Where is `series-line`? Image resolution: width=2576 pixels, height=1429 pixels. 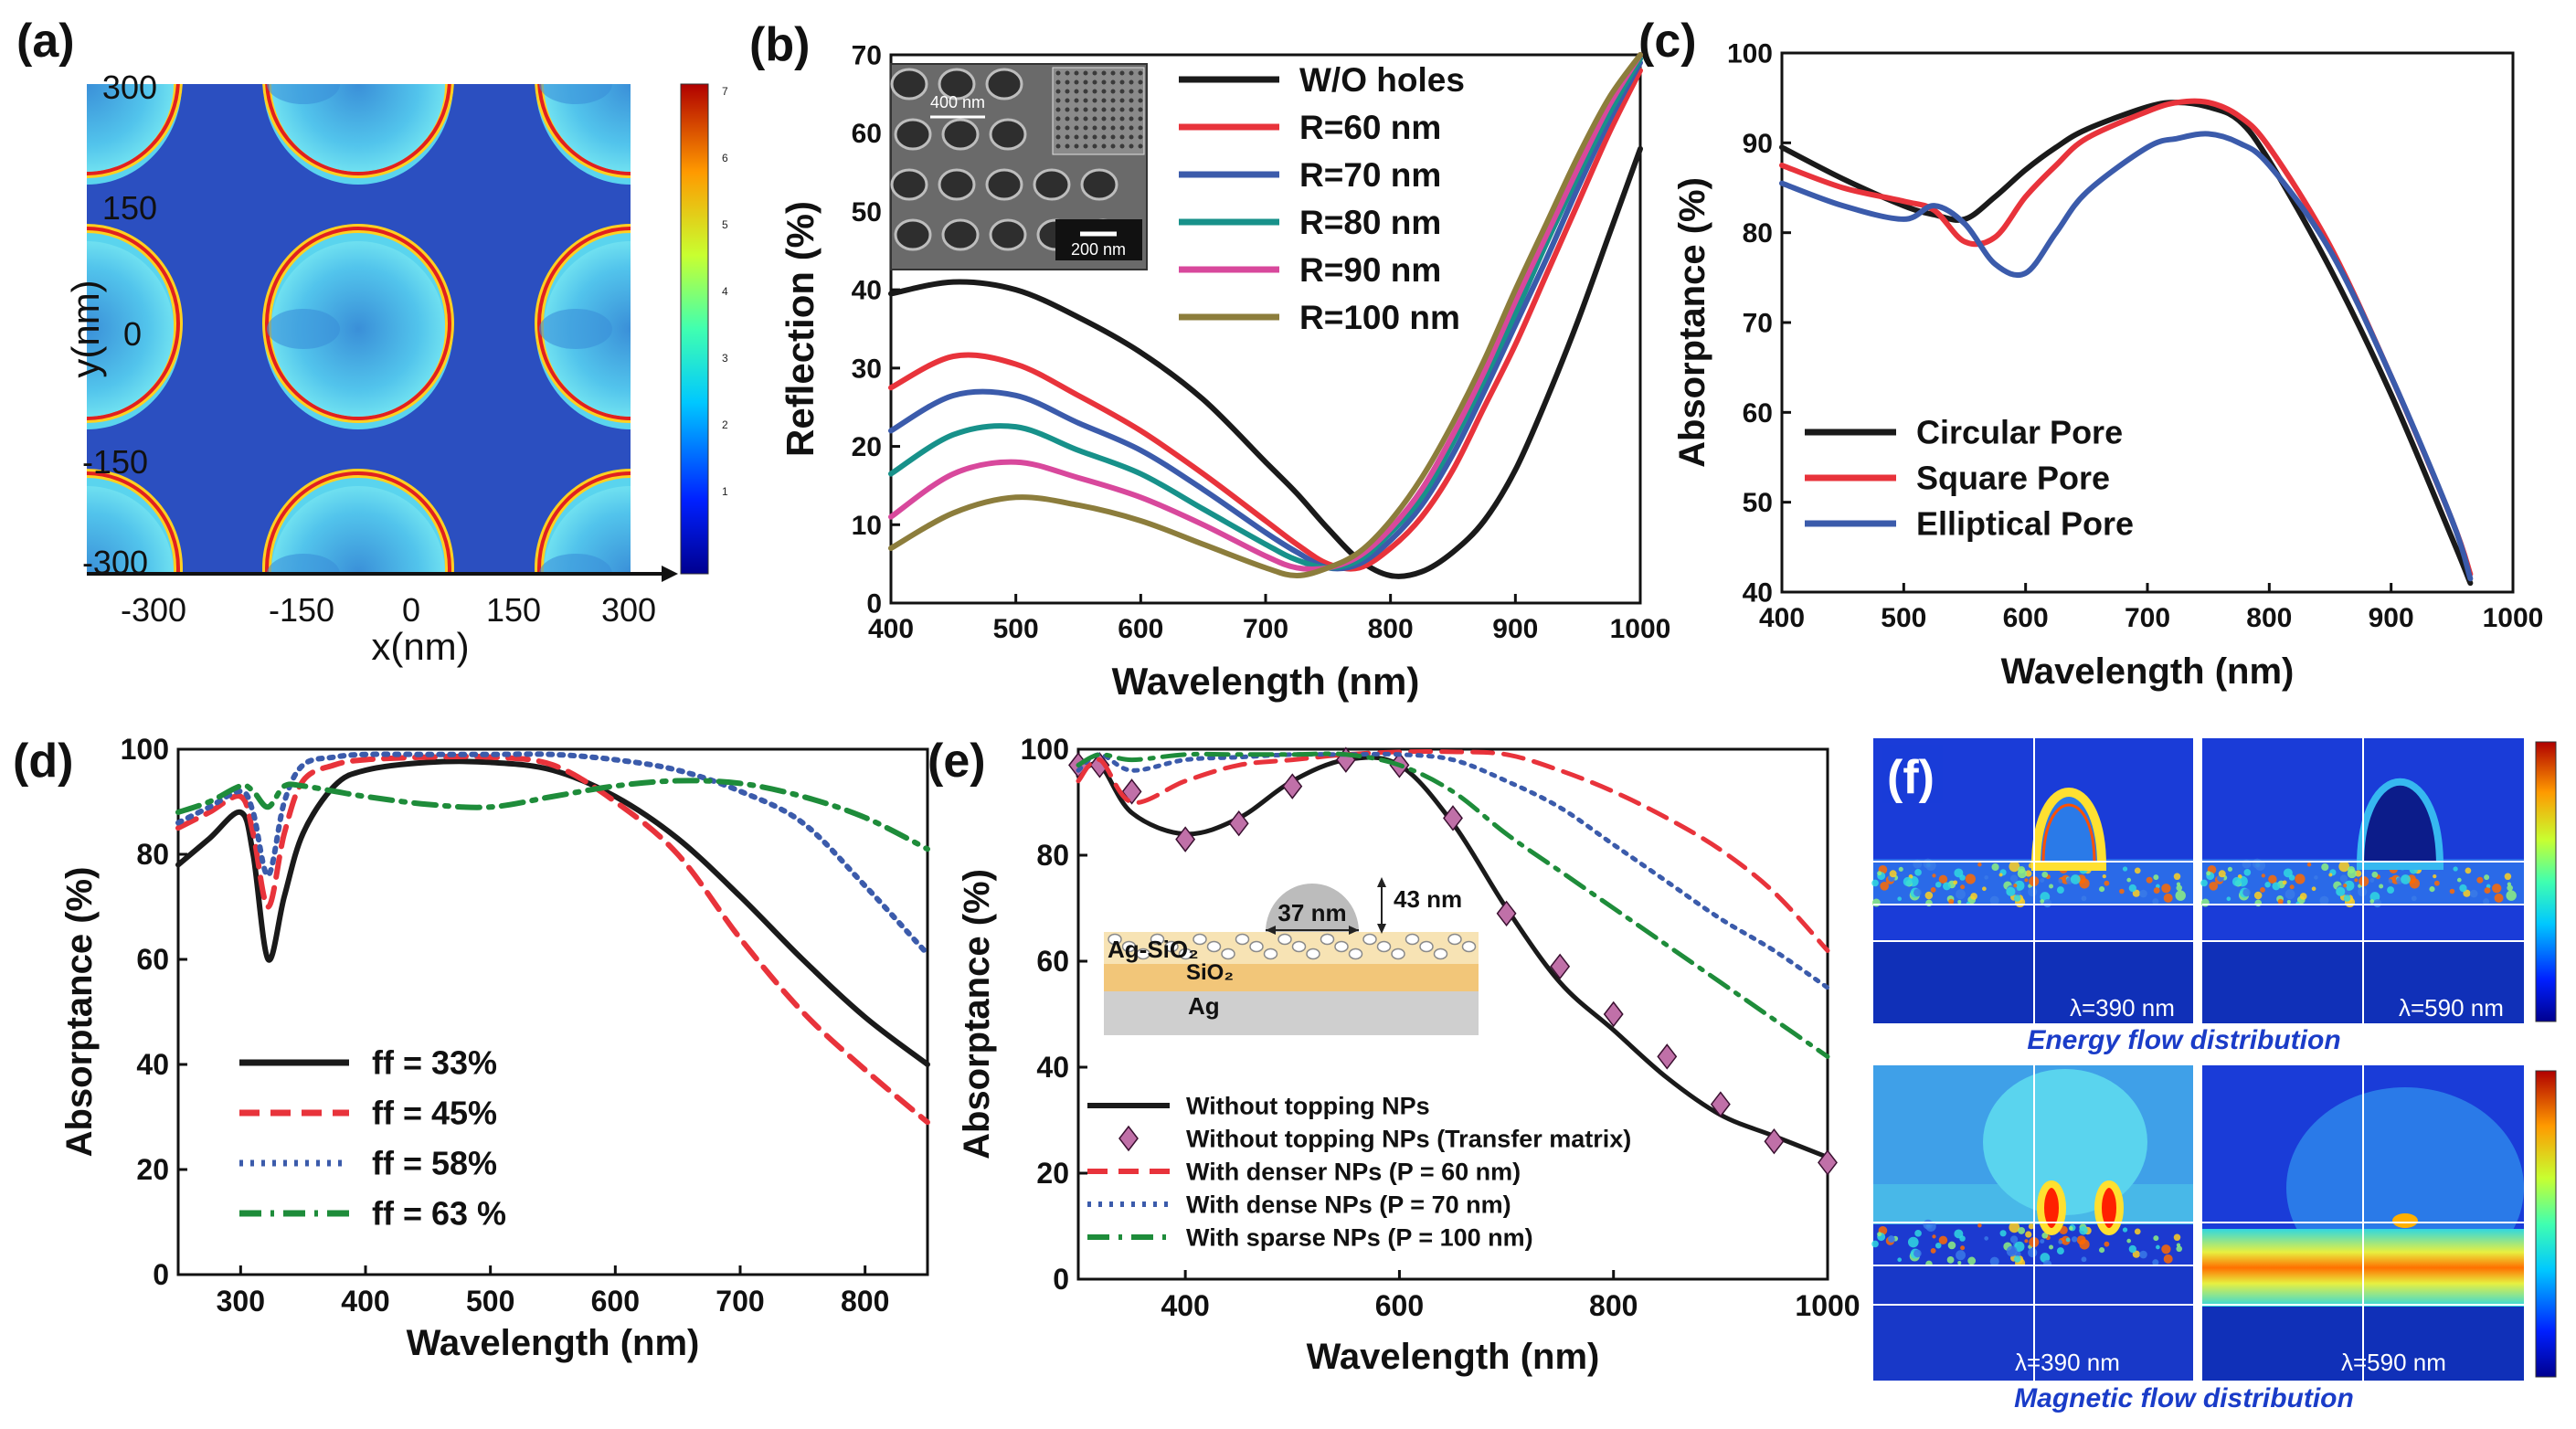
series-line is located at coordinates (1265, 315).